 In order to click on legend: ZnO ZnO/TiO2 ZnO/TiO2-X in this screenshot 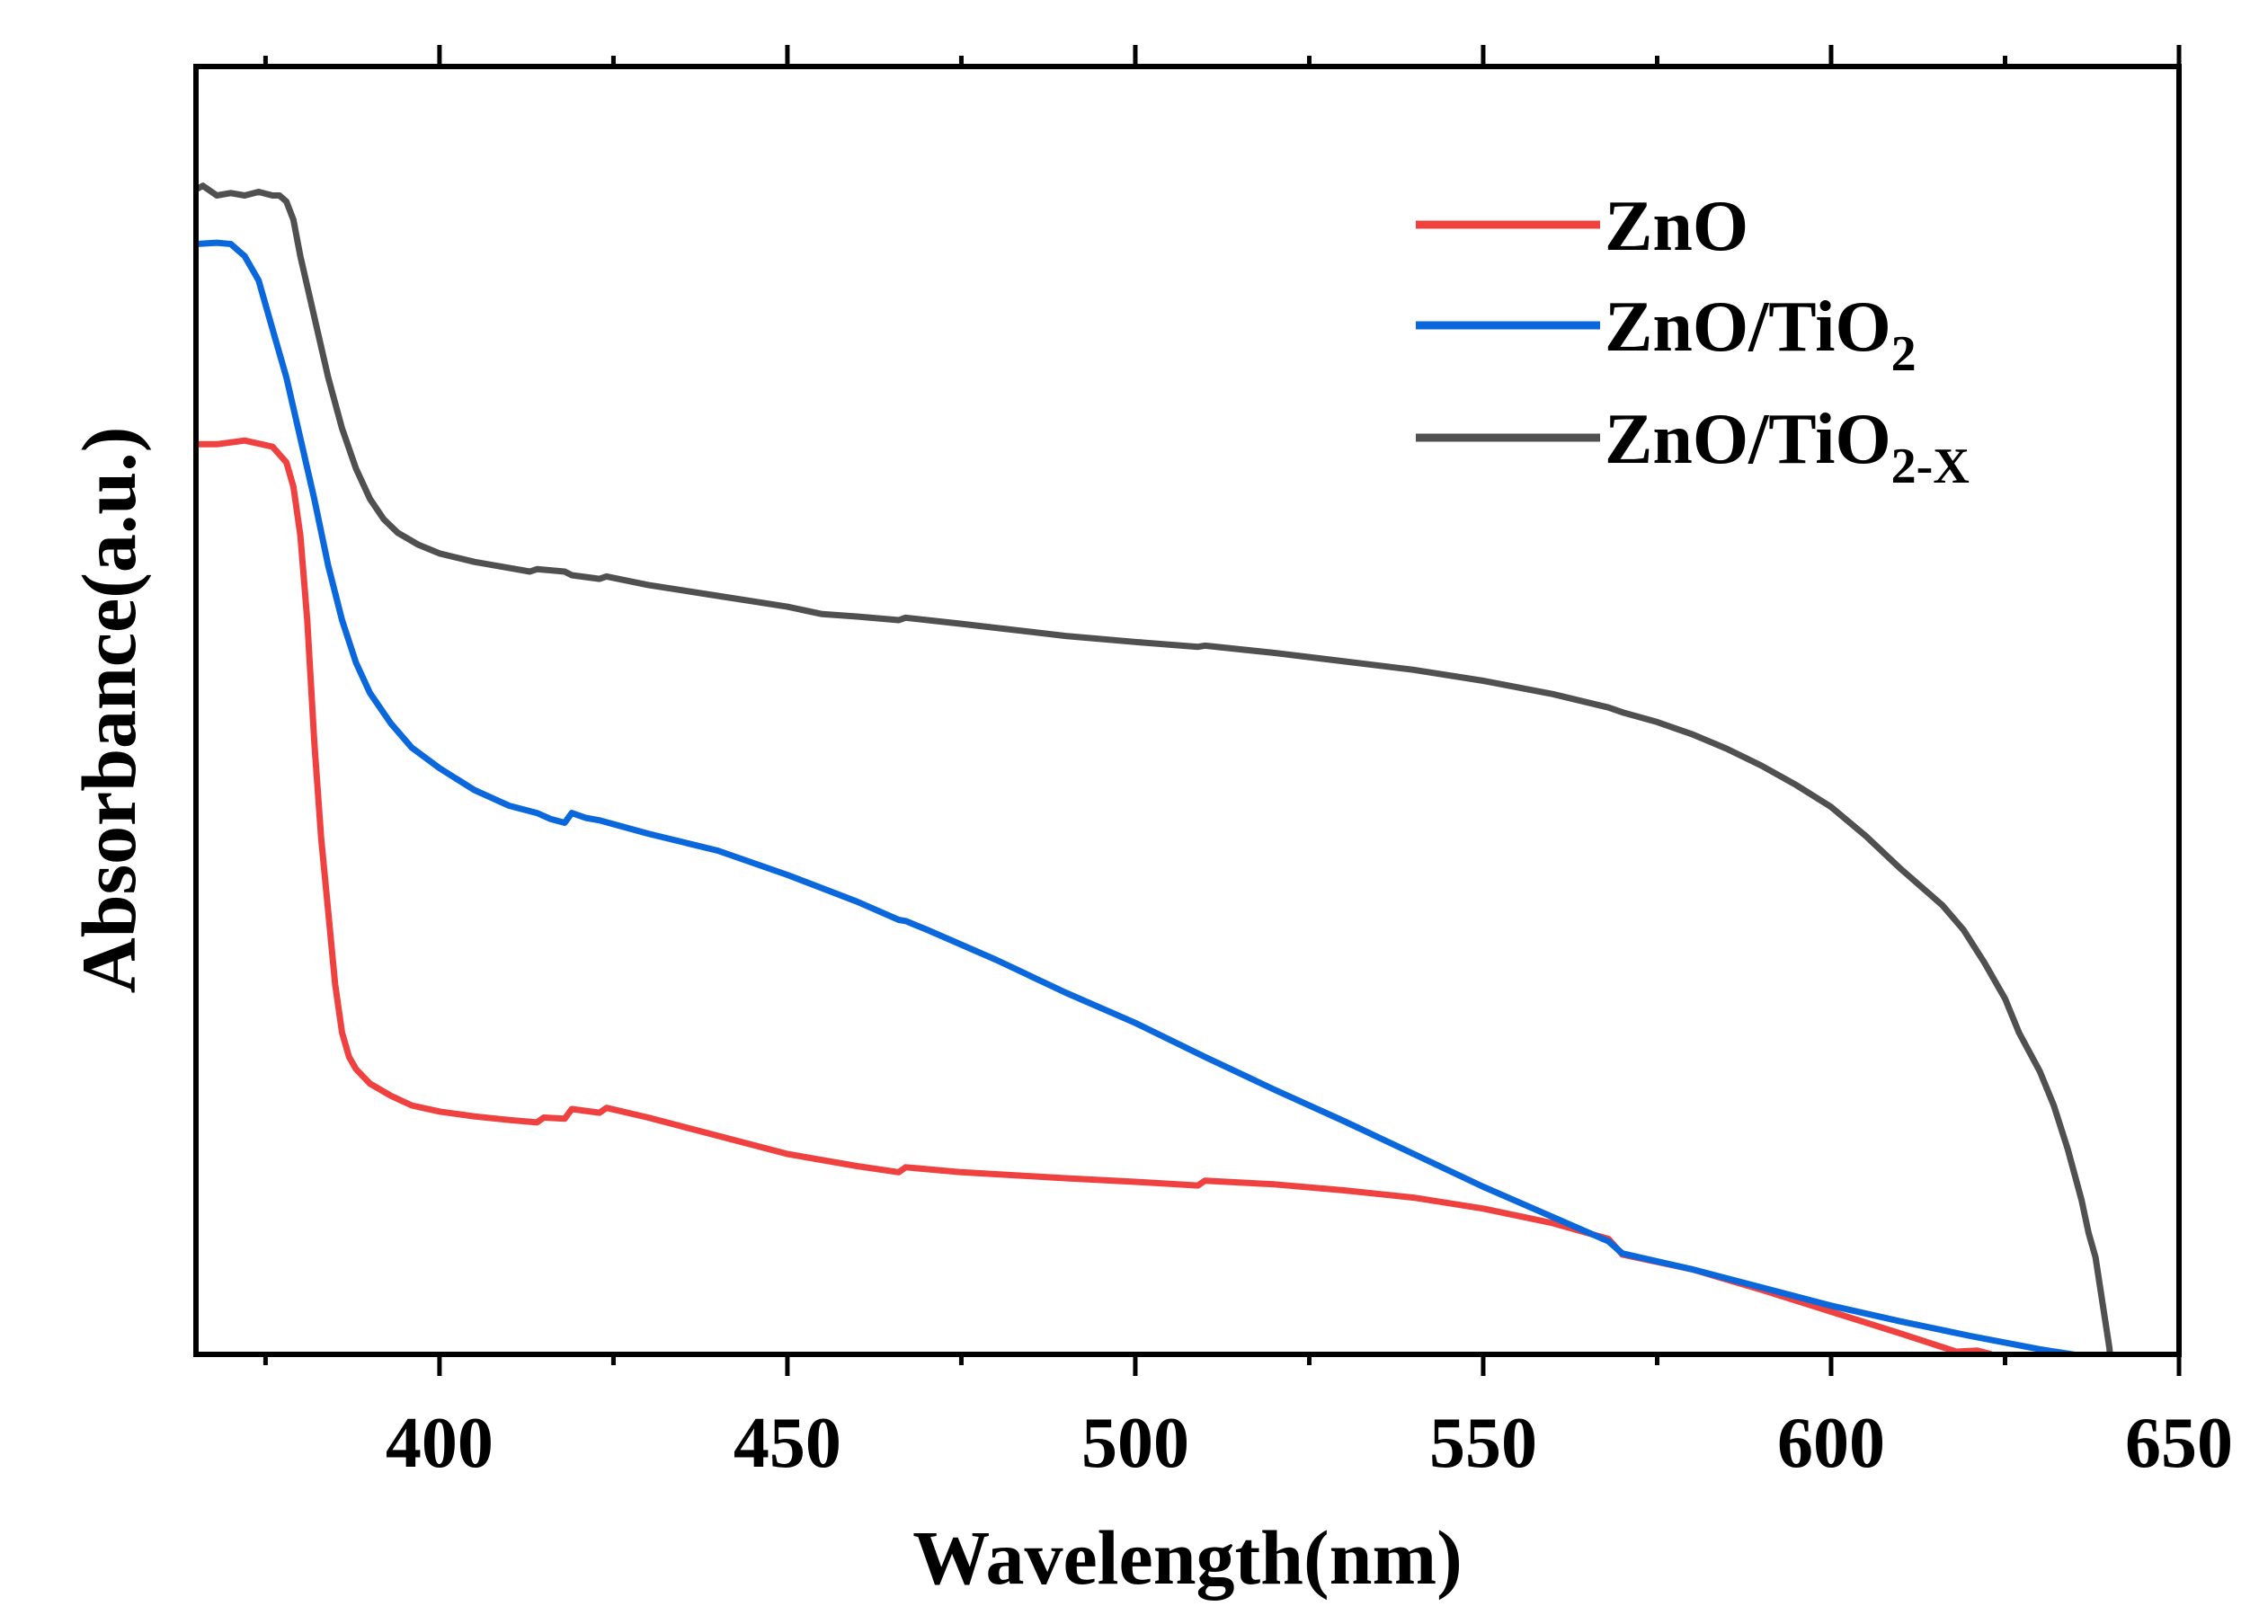, I will do `click(1693, 340)`.